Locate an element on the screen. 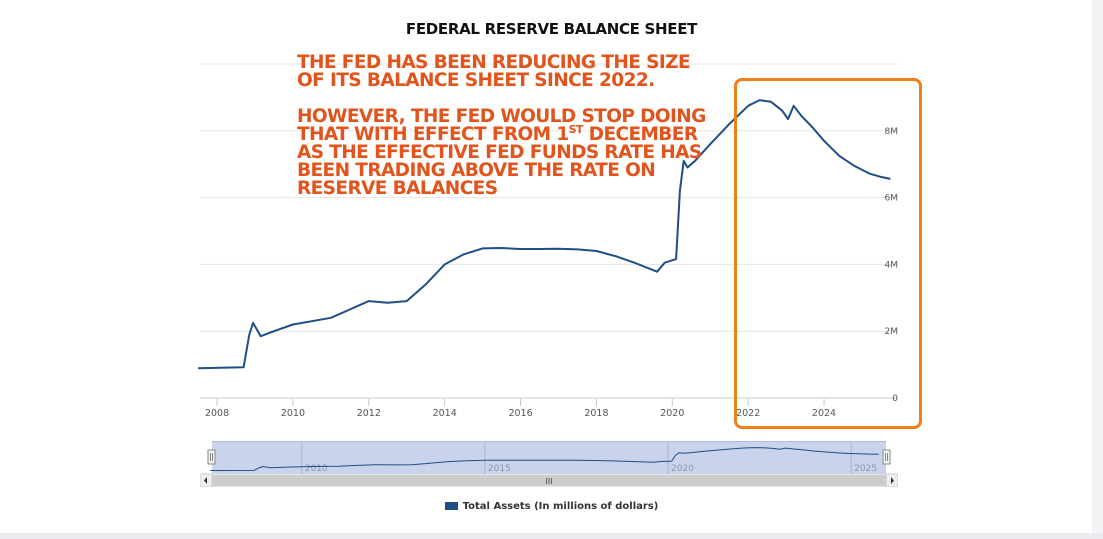 This screenshot has width=1103, height=539. x-tick-label-0: 2008 is located at coordinates (217, 413).